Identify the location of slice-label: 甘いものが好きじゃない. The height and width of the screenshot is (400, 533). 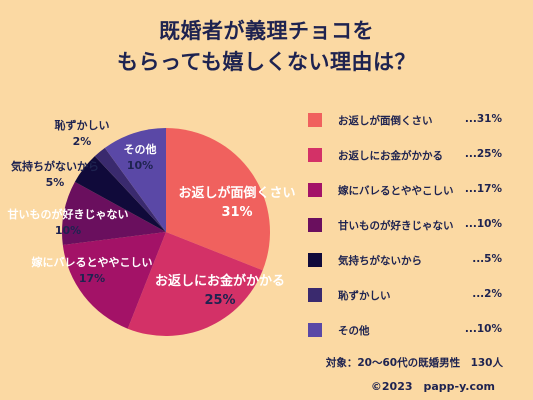
(68, 214).